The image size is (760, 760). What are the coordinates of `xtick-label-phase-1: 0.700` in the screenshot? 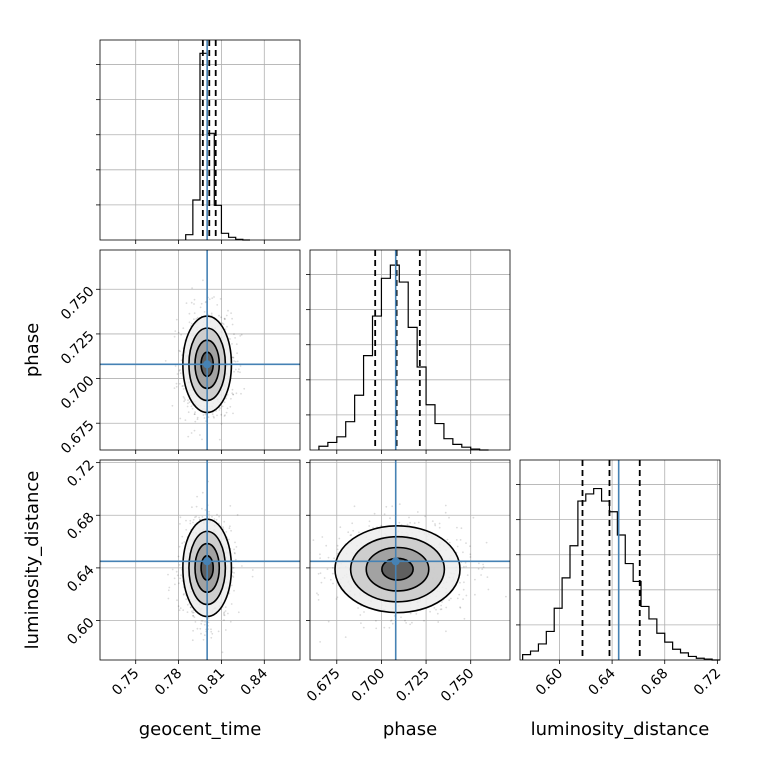 It's located at (369, 686).